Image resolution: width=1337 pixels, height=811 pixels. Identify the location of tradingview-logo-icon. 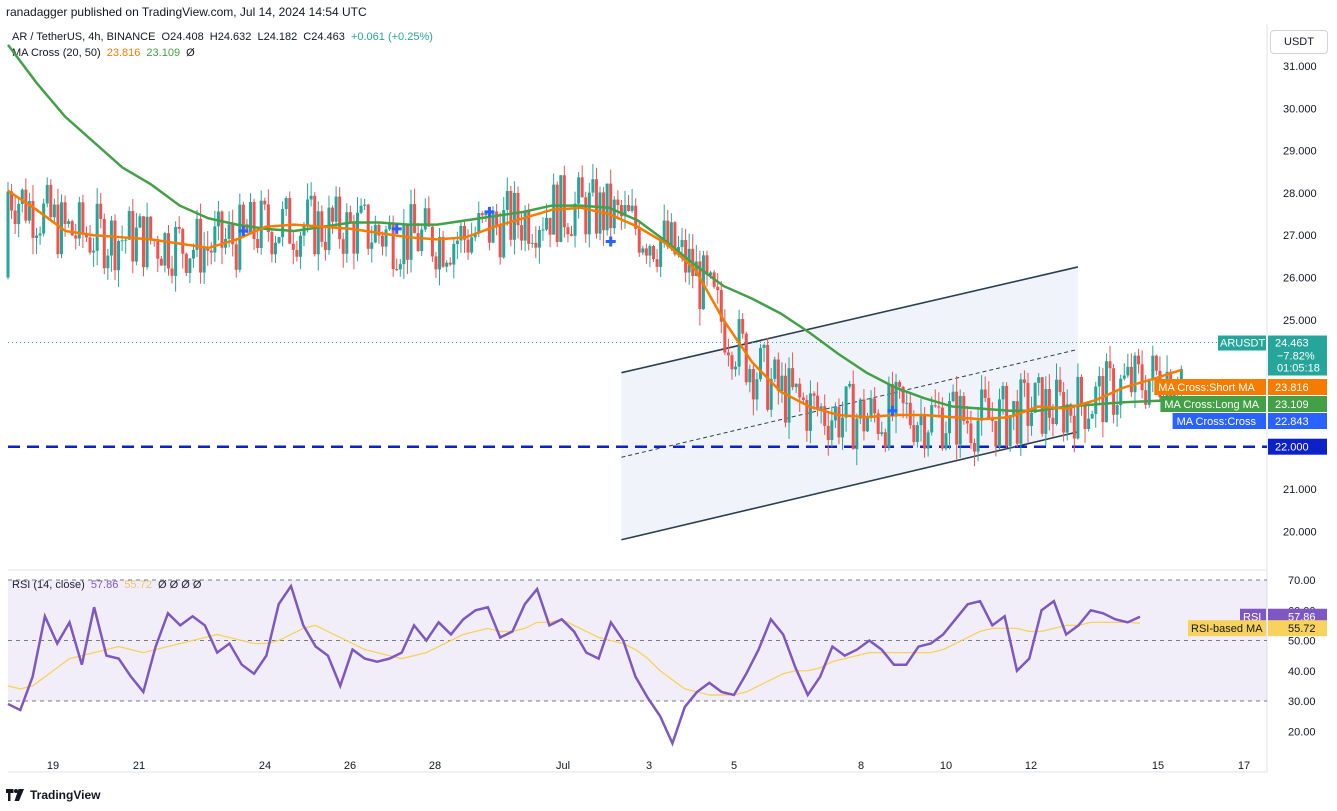
(15, 795).